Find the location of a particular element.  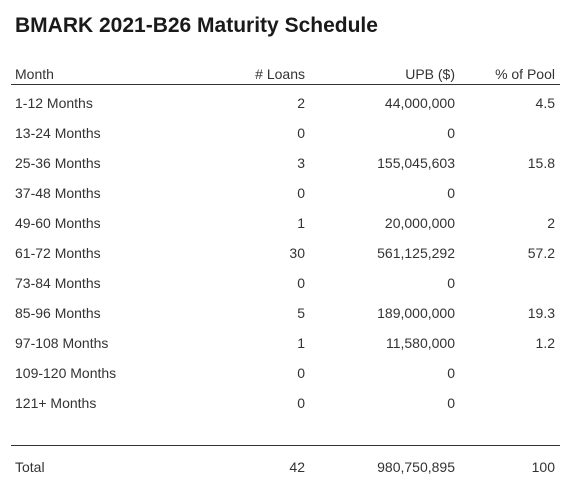

column-header-pct: % of Pool is located at coordinates (525, 74).